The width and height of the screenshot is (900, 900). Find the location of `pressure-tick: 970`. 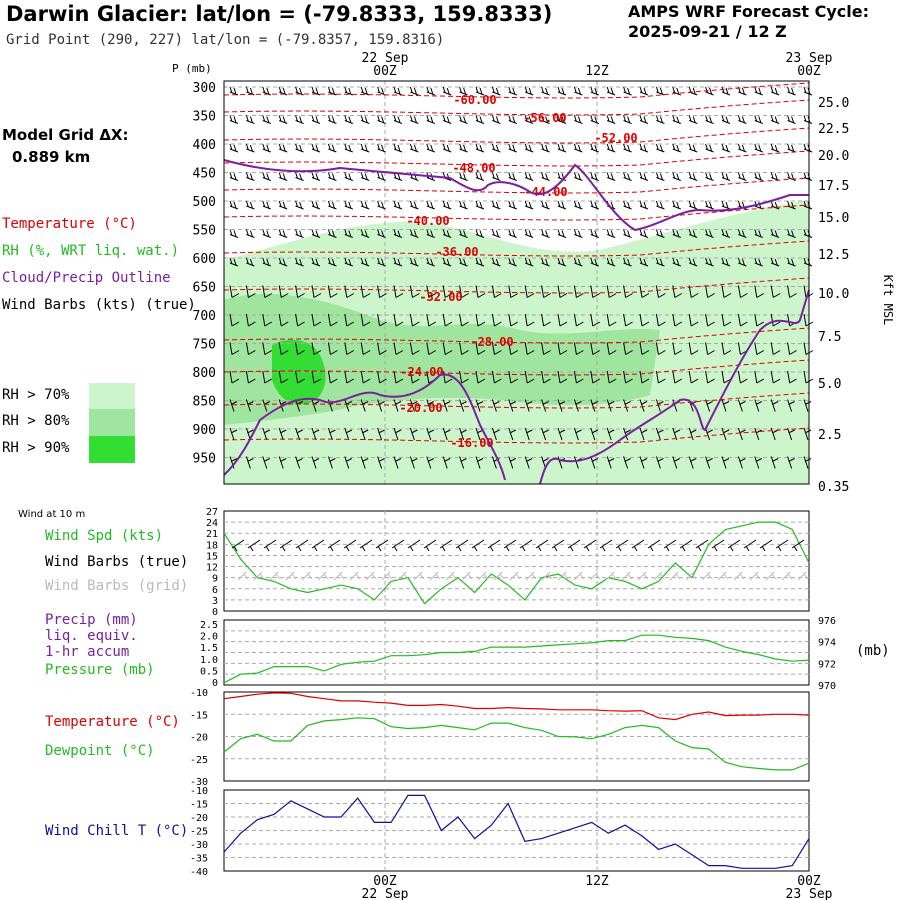

pressure-tick: 970 is located at coordinates (827, 686).